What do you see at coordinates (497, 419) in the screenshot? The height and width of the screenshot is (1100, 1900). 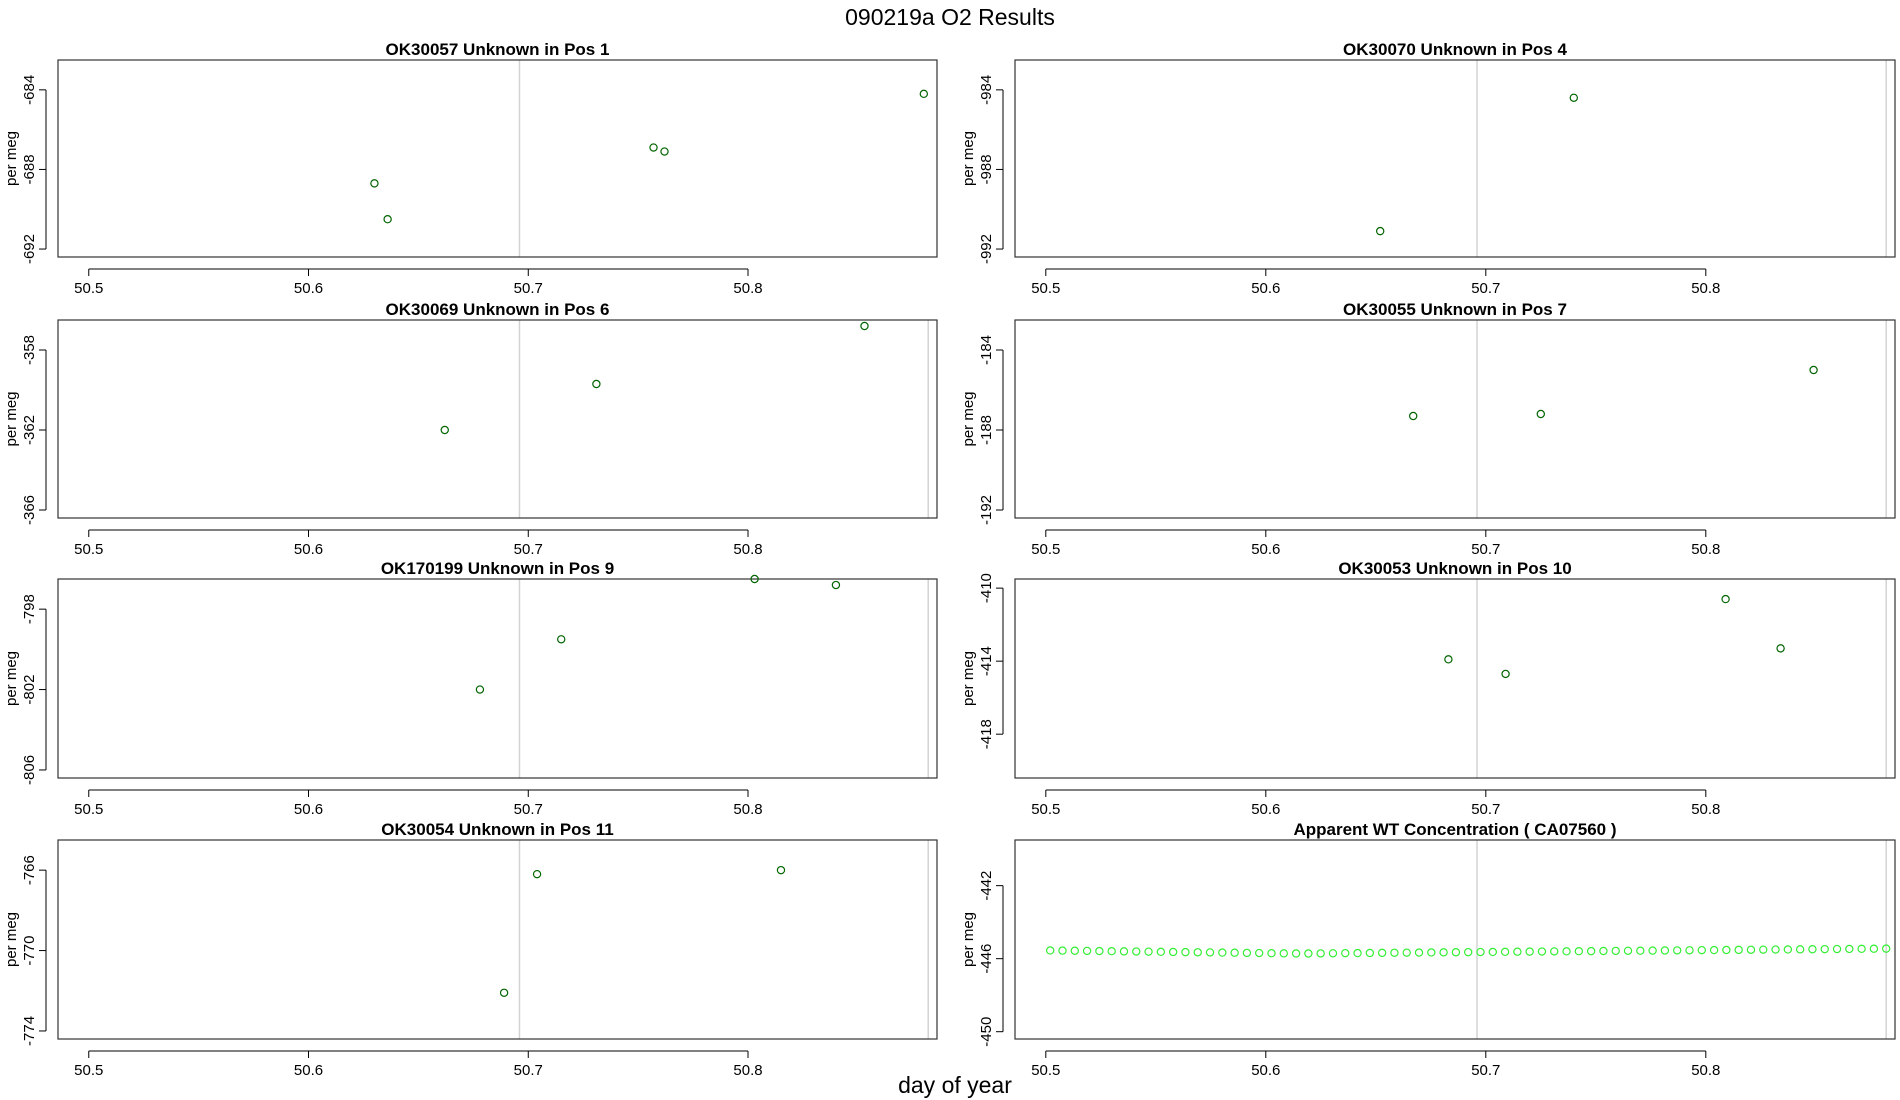 I see `panel-3-frame` at bounding box center [497, 419].